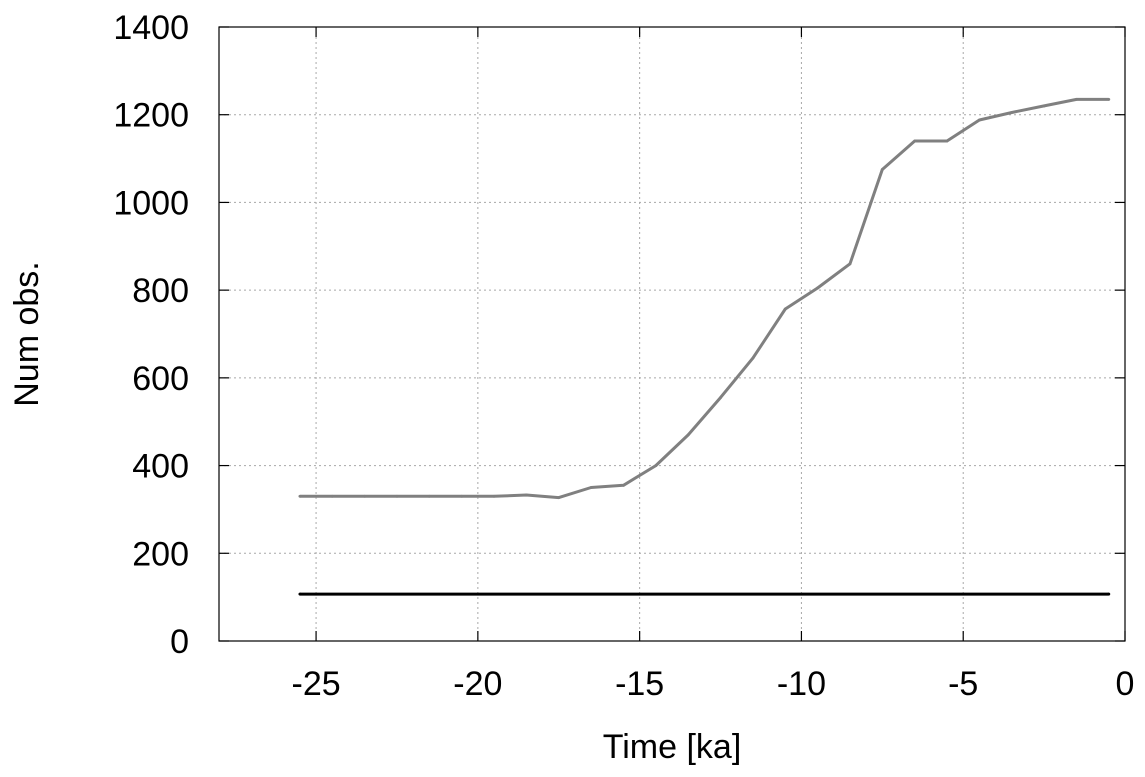 The image size is (1145, 777). Describe the element at coordinates (1125, 684) in the screenshot. I see `x-tick-label: 0` at that location.